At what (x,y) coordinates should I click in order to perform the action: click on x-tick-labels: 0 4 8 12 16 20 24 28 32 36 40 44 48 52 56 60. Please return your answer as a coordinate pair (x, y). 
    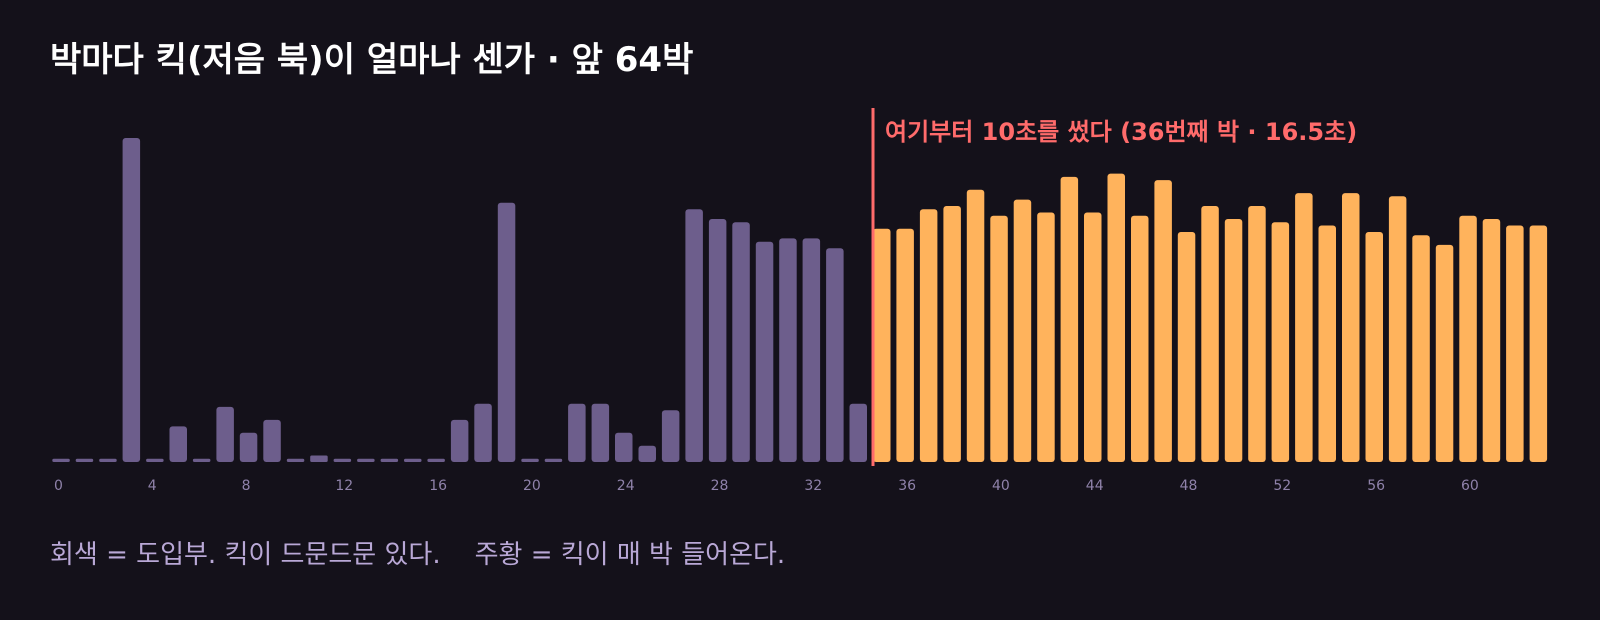
    Looking at the image, I should click on (766, 486).